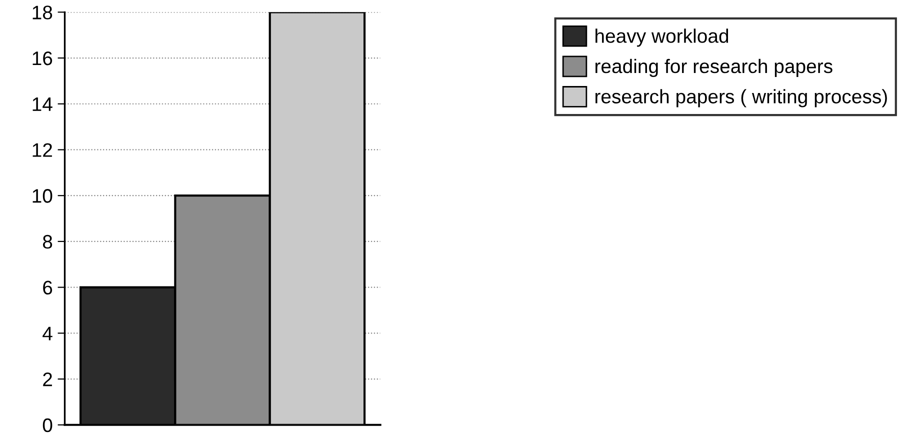 The image size is (912, 434). What do you see at coordinates (42, 150) in the screenshot?
I see `y-tick-label: 12` at bounding box center [42, 150].